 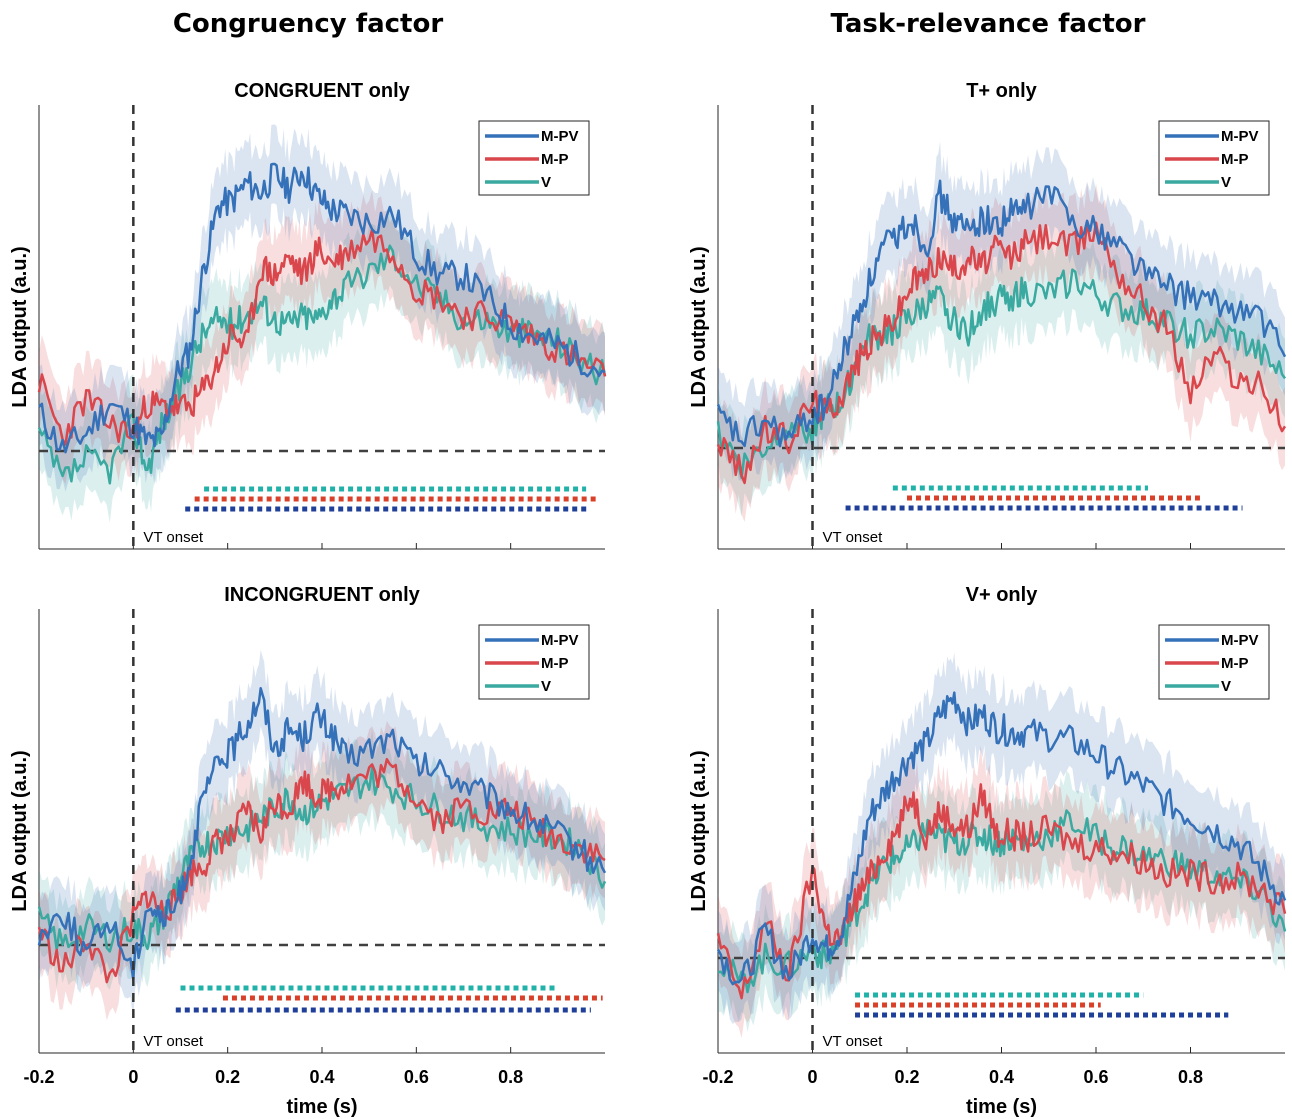 I want to click on panel-title: INCONGRUENT only, so click(x=322, y=595).